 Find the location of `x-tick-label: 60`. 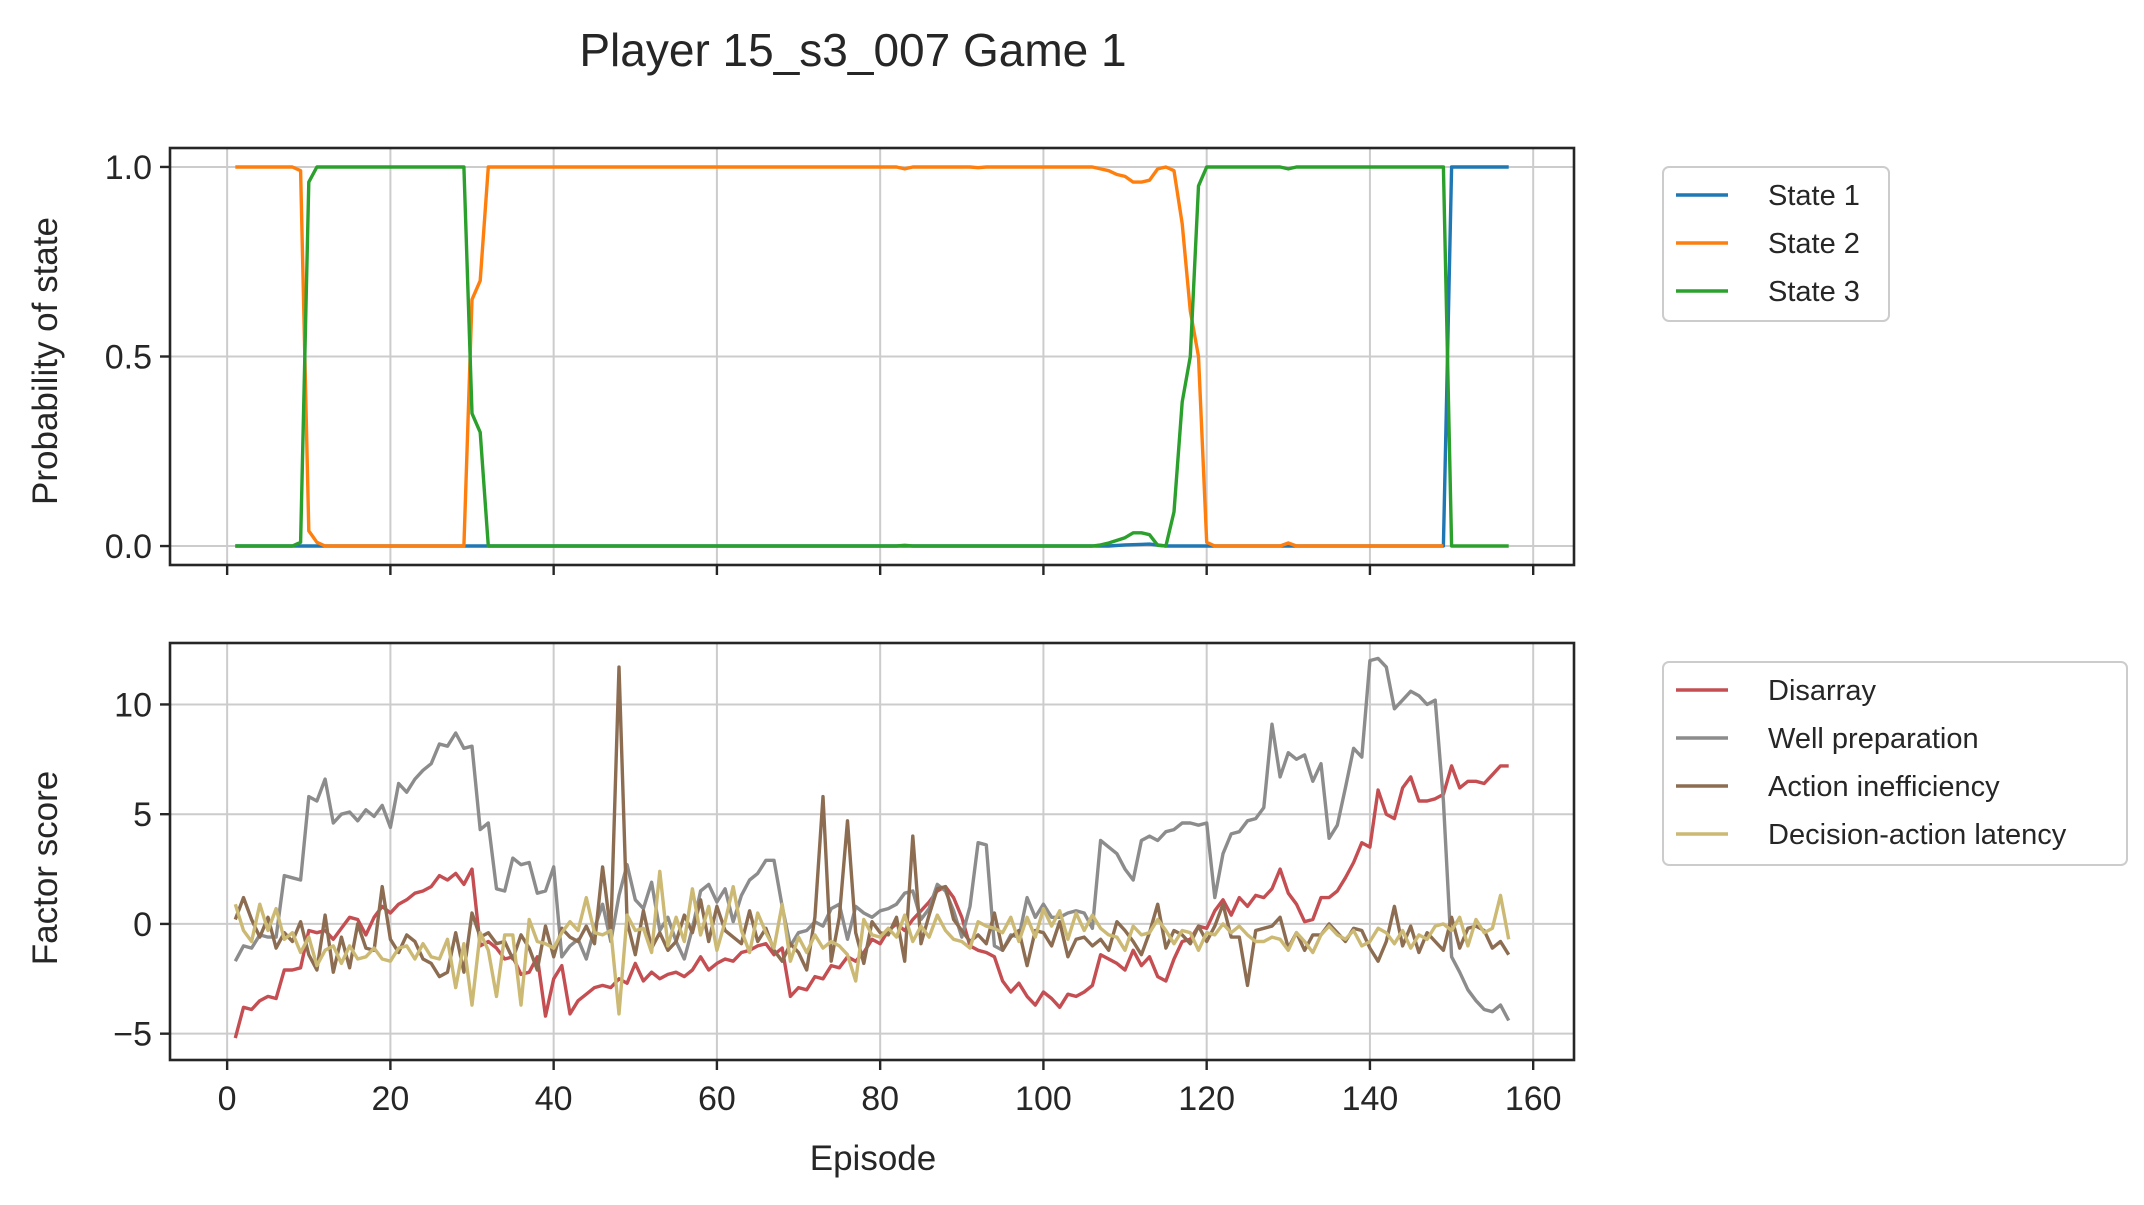

x-tick-label: 60 is located at coordinates (717, 1099).